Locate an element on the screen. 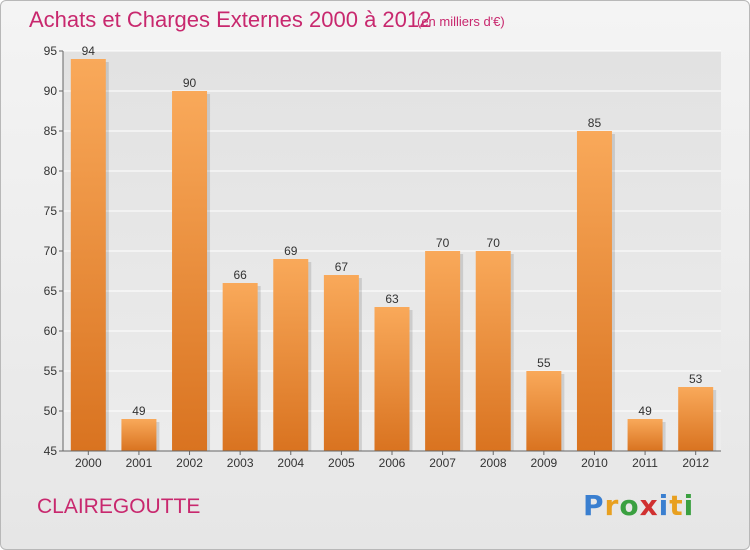 Image resolution: width=750 pixels, height=550 pixels. x-tick-label: 2002 is located at coordinates (189, 463).